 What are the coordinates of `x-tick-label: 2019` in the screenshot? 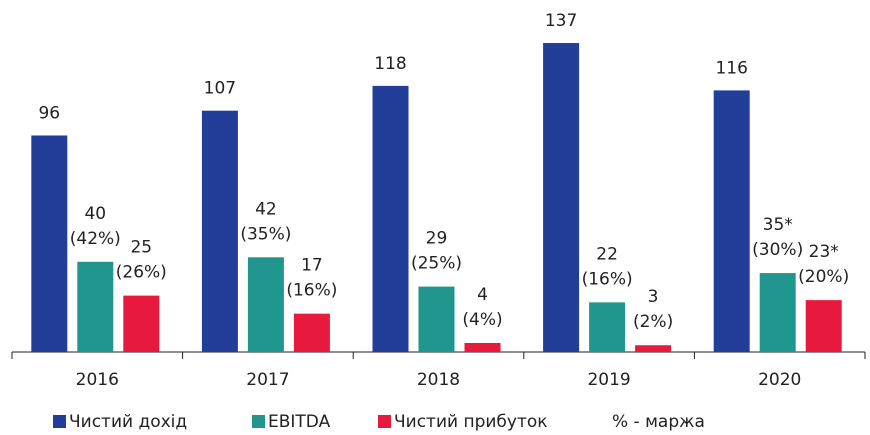 It's located at (608, 380).